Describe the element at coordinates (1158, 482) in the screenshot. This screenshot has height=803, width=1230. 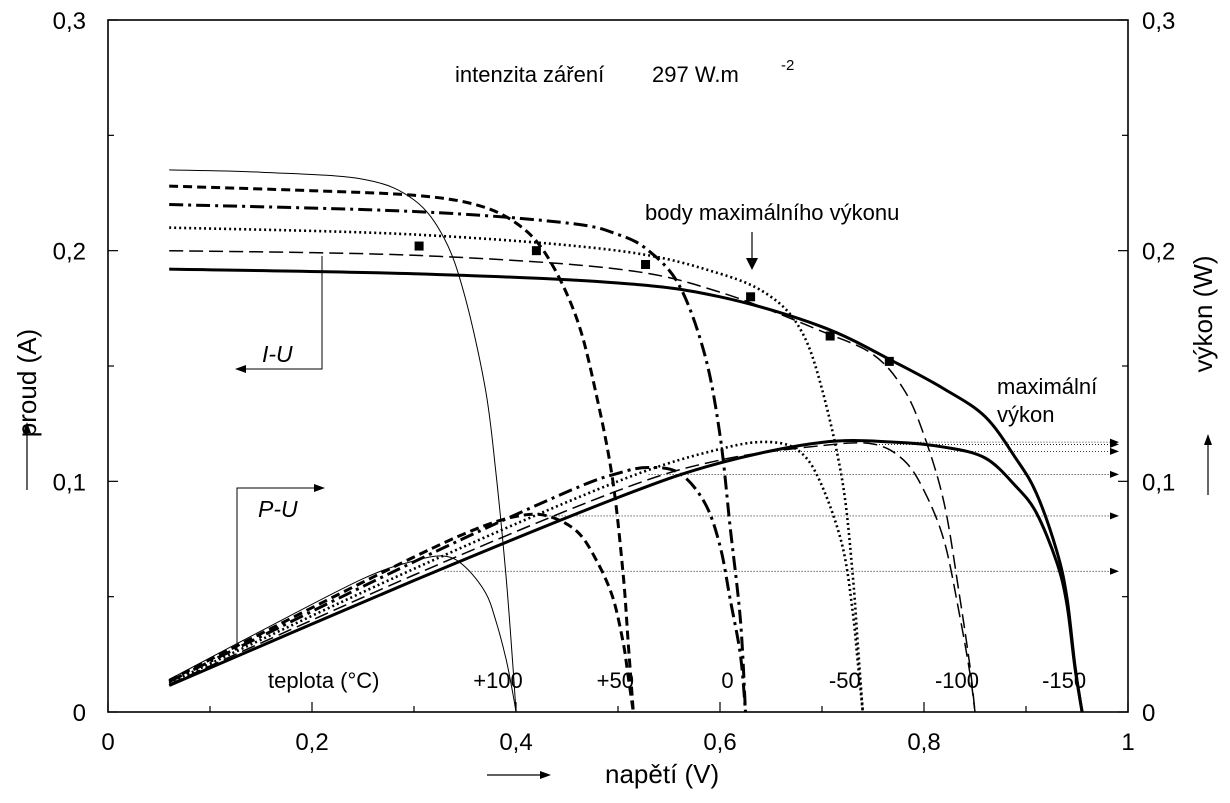
I see `y2-tick-label: 0,1` at that location.